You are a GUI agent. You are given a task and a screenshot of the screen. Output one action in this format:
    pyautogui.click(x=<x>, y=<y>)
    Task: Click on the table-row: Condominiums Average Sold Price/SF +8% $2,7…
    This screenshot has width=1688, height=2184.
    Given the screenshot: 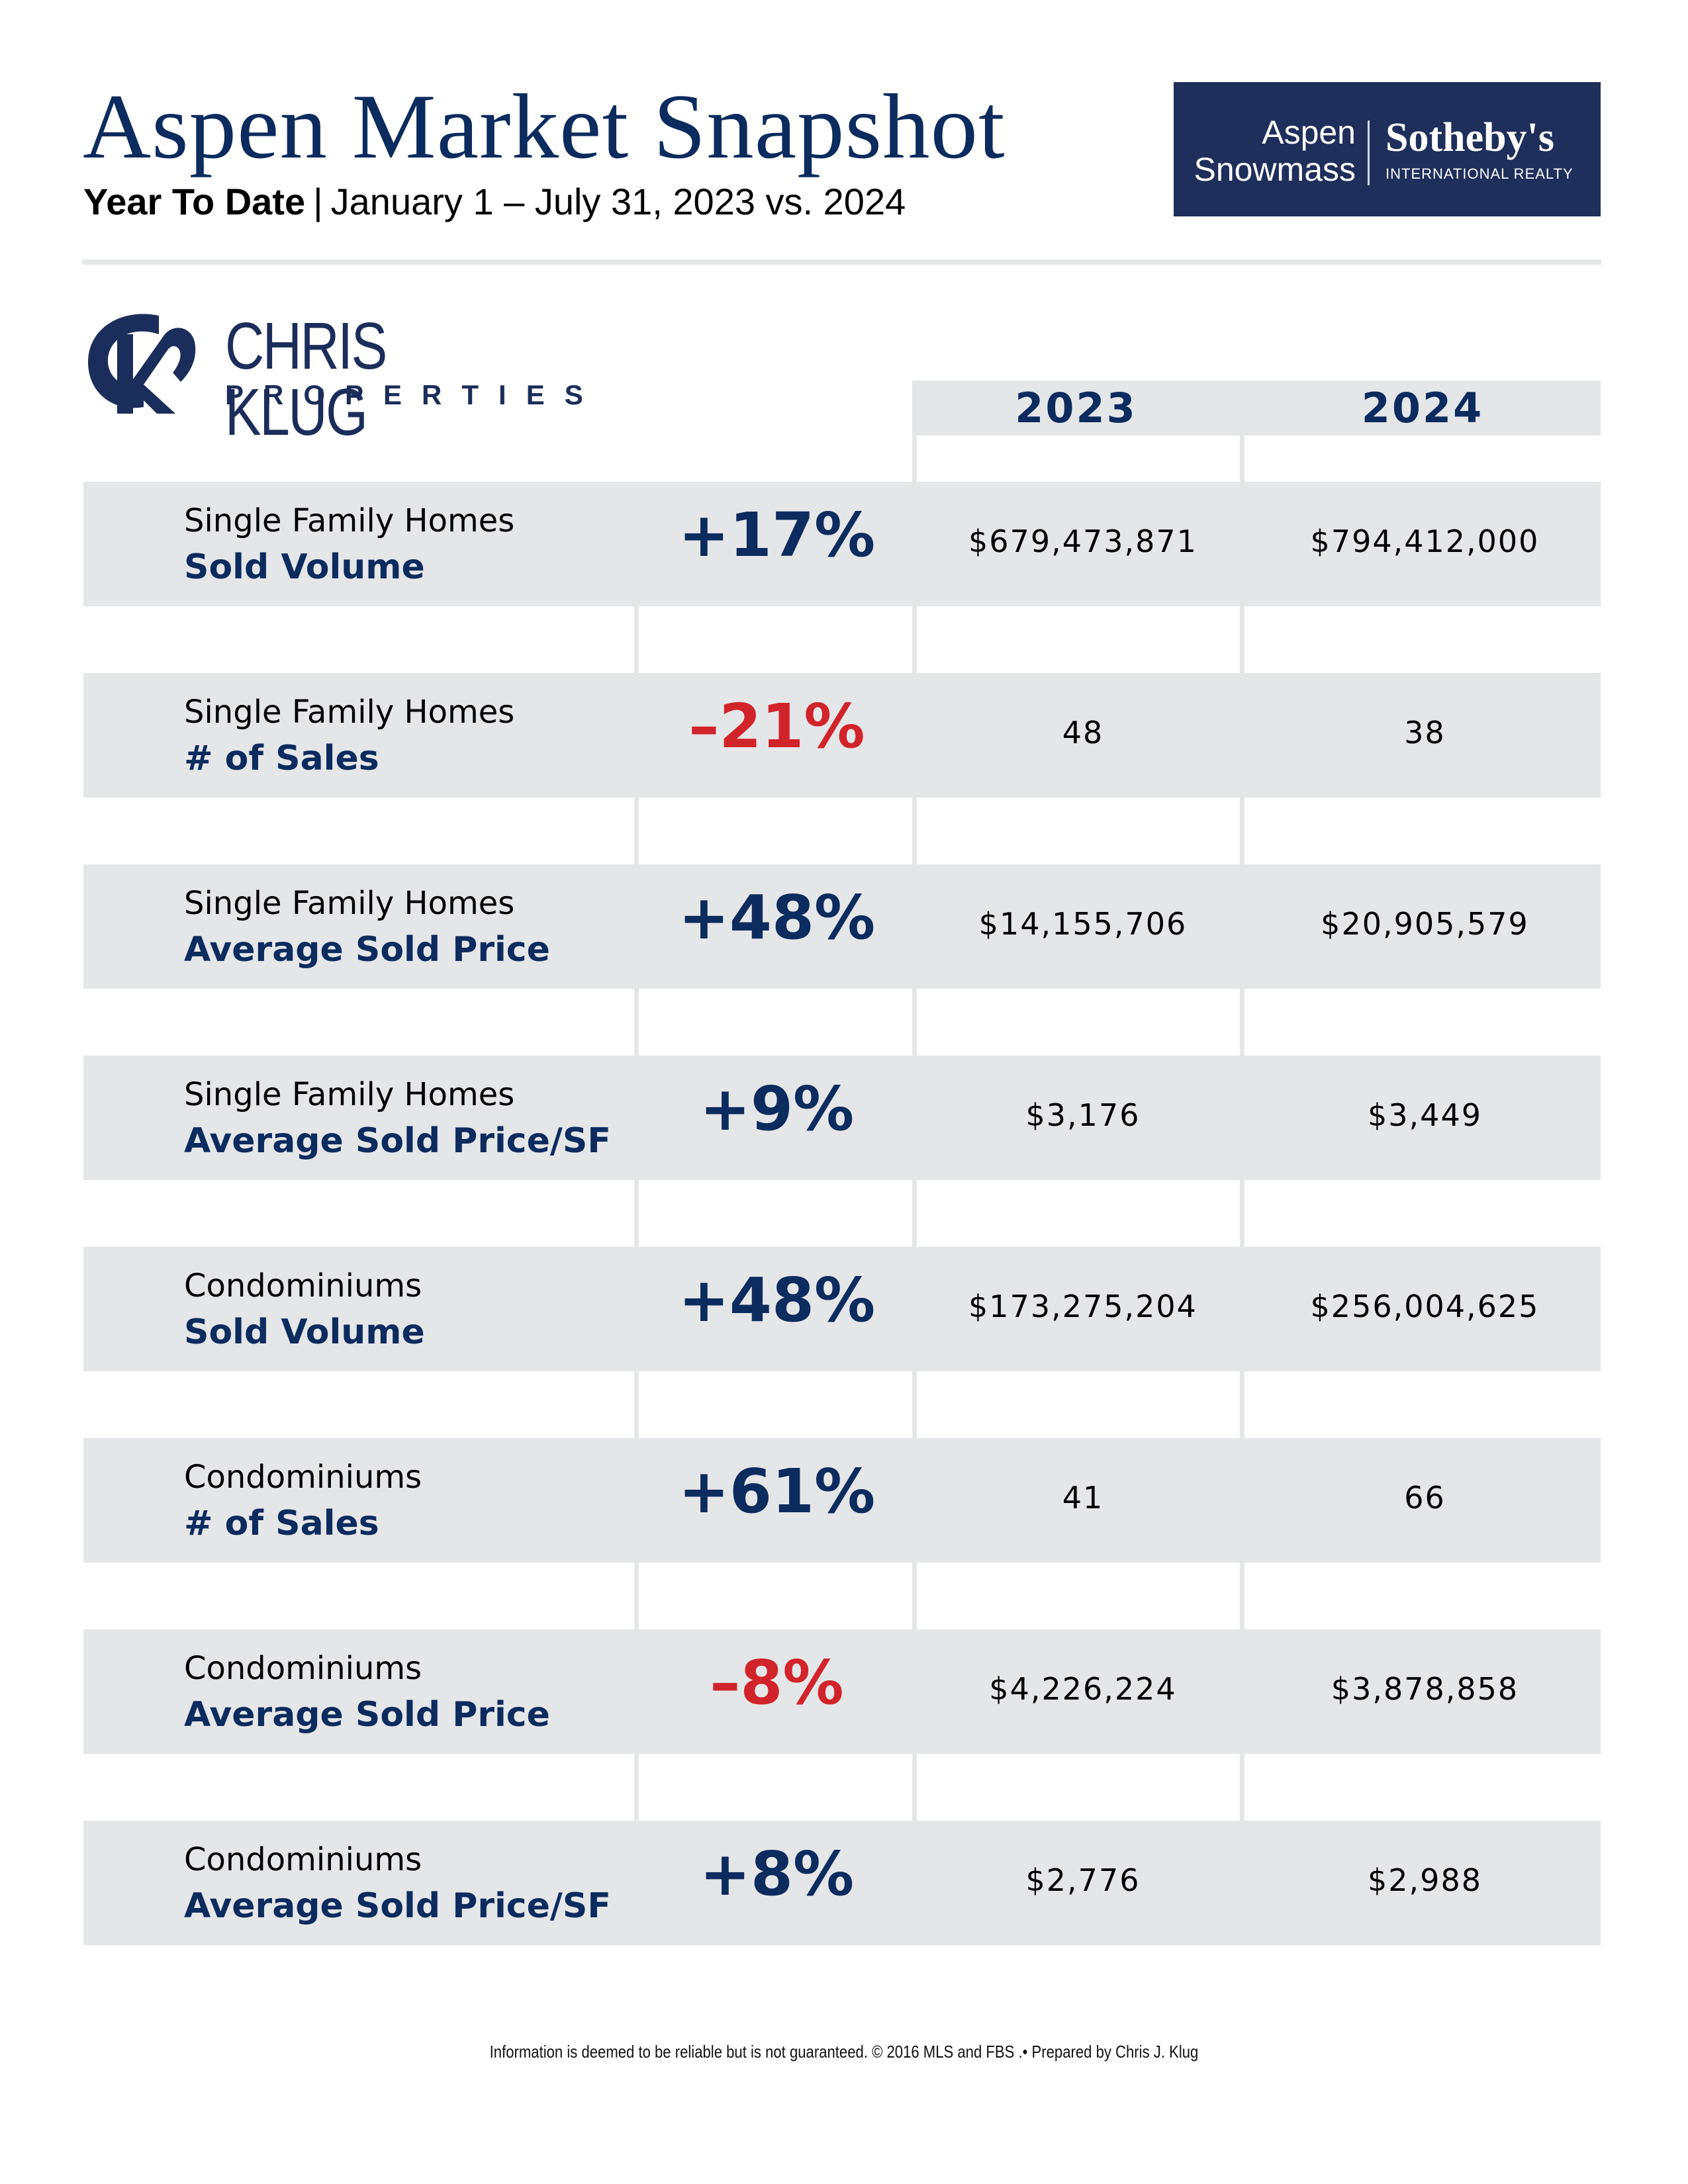 What is the action you would take?
    pyautogui.click(x=842, y=1883)
    